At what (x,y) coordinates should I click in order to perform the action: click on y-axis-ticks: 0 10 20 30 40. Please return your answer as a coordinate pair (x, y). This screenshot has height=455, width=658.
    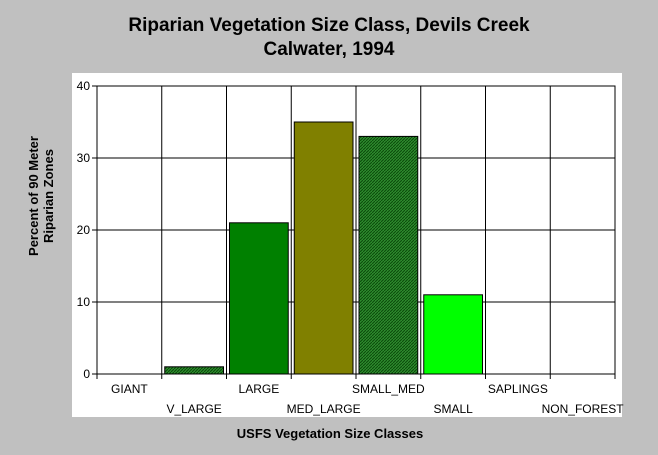
    Looking at the image, I should click on (87, 230).